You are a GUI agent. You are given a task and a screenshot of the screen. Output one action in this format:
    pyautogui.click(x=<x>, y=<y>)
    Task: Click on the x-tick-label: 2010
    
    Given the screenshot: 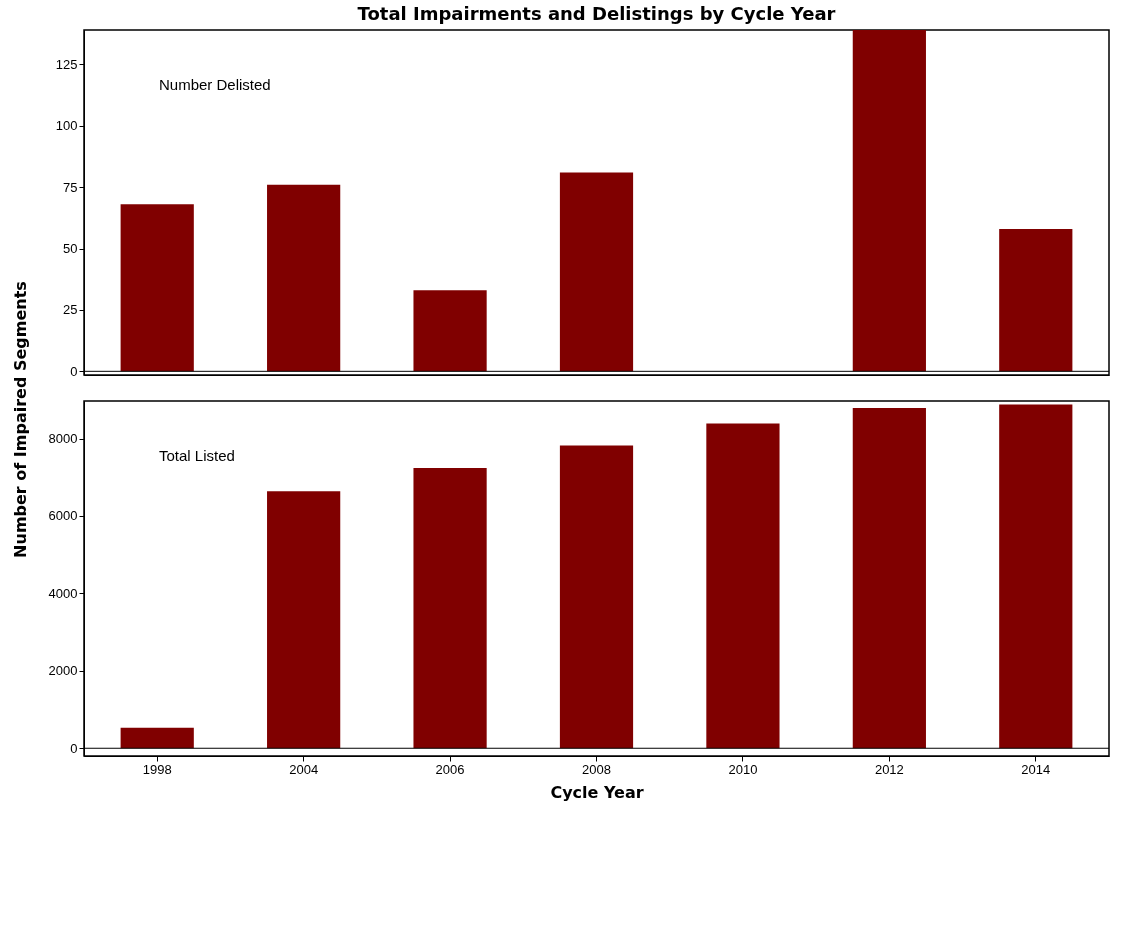 What is the action you would take?
    pyautogui.click(x=743, y=769)
    